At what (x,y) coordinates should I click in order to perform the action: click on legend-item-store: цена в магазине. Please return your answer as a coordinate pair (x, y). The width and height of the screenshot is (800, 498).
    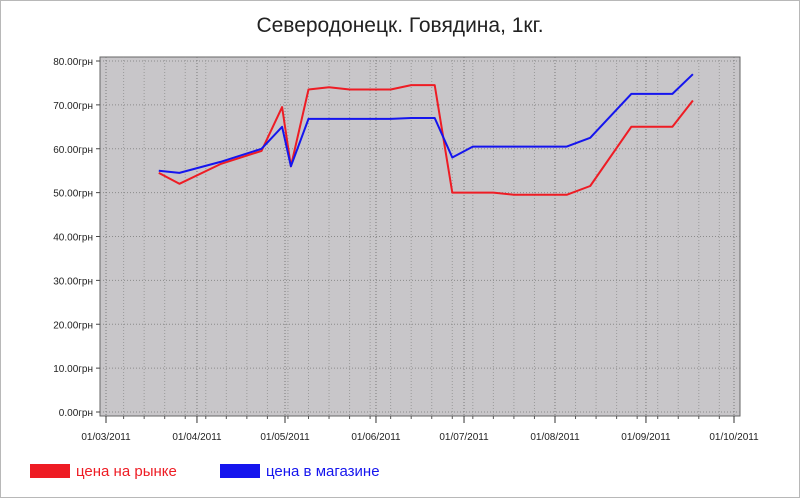
    Looking at the image, I should click on (300, 471).